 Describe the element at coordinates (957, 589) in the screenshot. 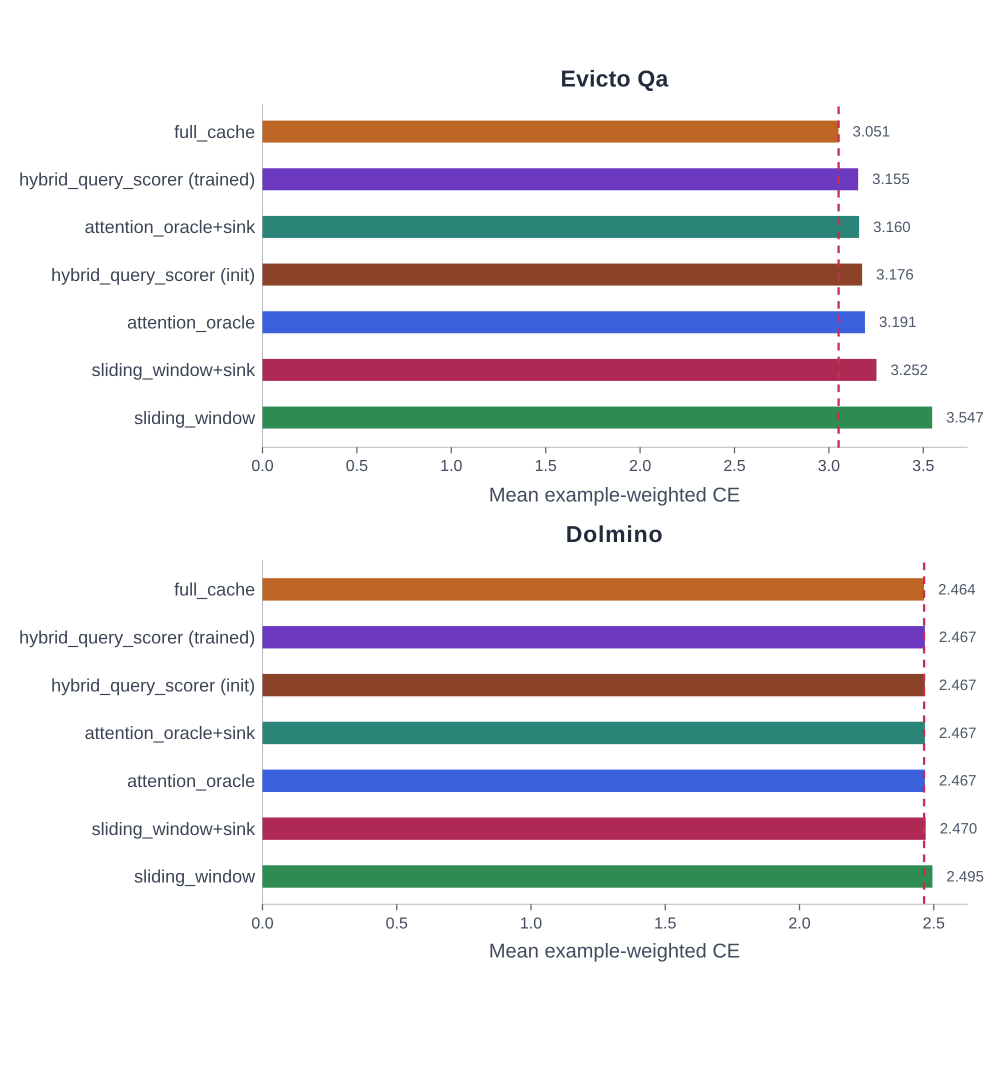

I see `svg-text: 2.464` at that location.